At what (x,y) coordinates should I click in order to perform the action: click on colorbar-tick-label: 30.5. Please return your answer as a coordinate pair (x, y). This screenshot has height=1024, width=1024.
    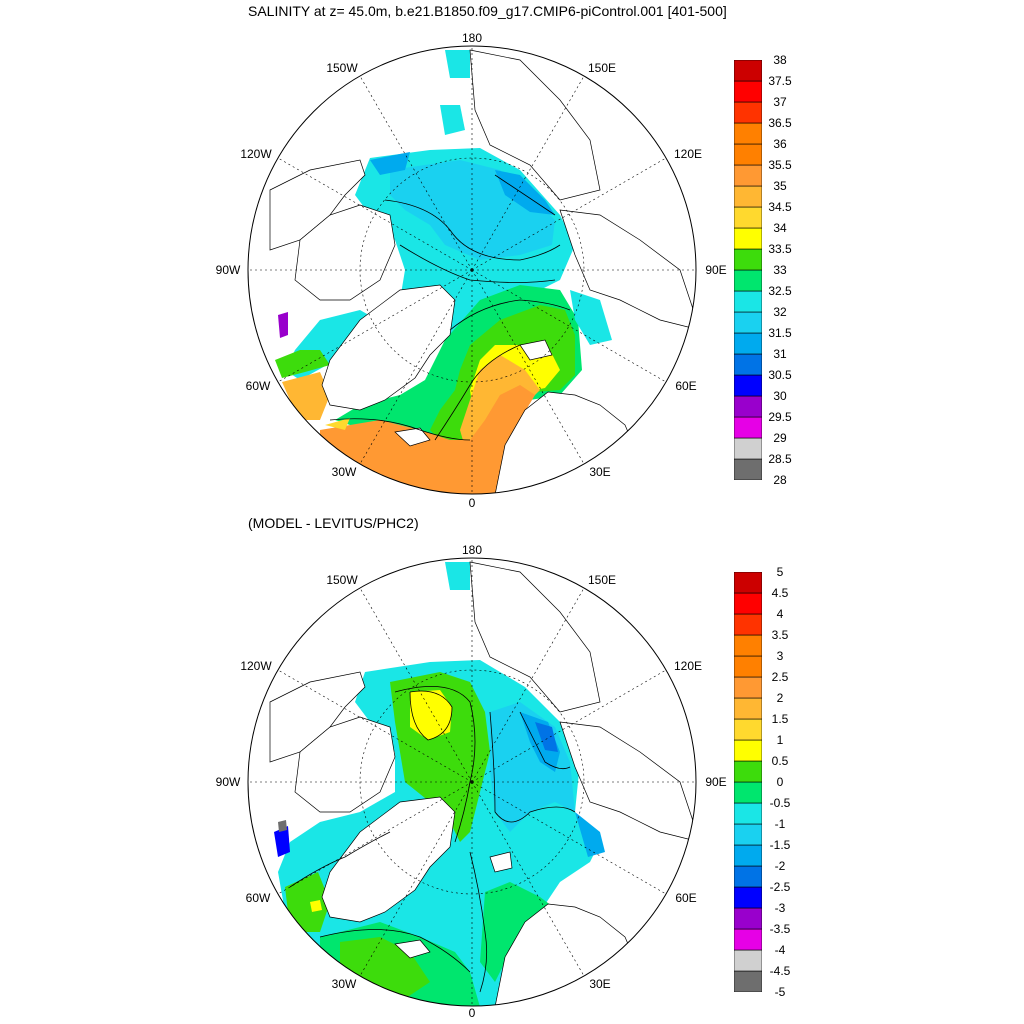
    Looking at the image, I should click on (780, 375).